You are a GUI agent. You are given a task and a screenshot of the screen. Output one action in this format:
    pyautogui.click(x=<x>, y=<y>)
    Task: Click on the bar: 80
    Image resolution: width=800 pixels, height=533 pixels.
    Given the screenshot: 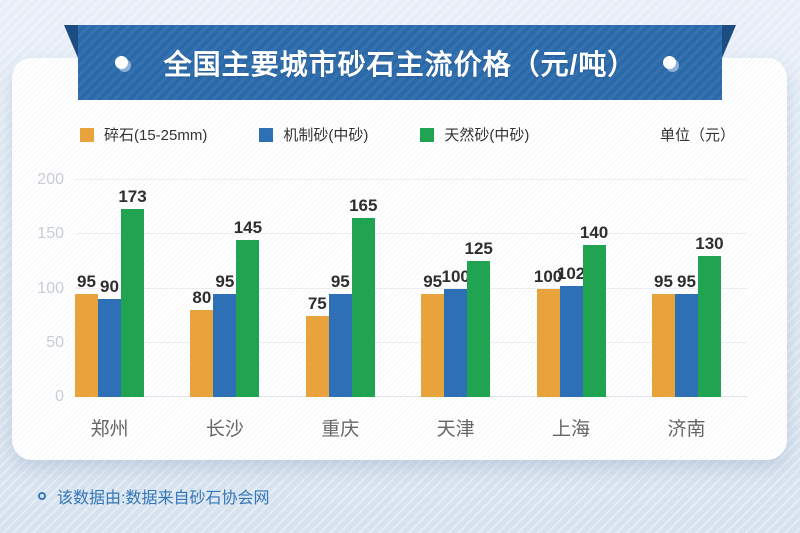 What is the action you would take?
    pyautogui.click(x=202, y=342)
    